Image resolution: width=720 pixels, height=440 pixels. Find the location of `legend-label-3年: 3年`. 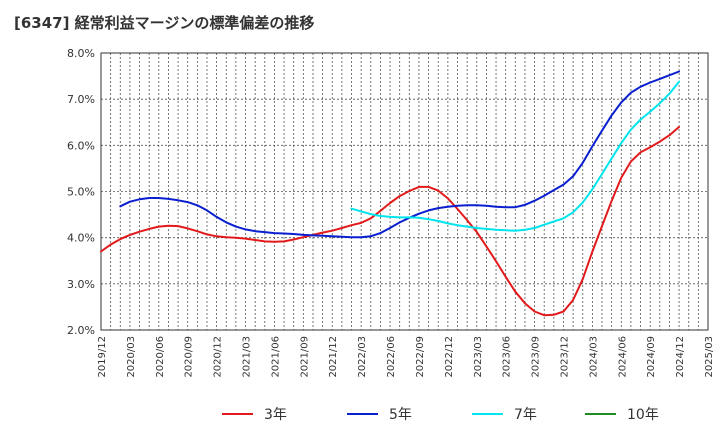

legend-label-3年: 3年 is located at coordinates (275, 415).